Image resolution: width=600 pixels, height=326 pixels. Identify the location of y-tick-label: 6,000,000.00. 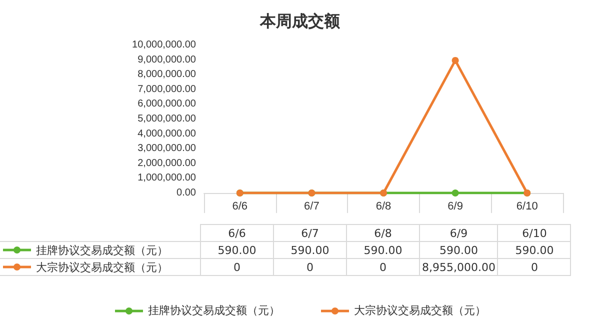
(167, 104).